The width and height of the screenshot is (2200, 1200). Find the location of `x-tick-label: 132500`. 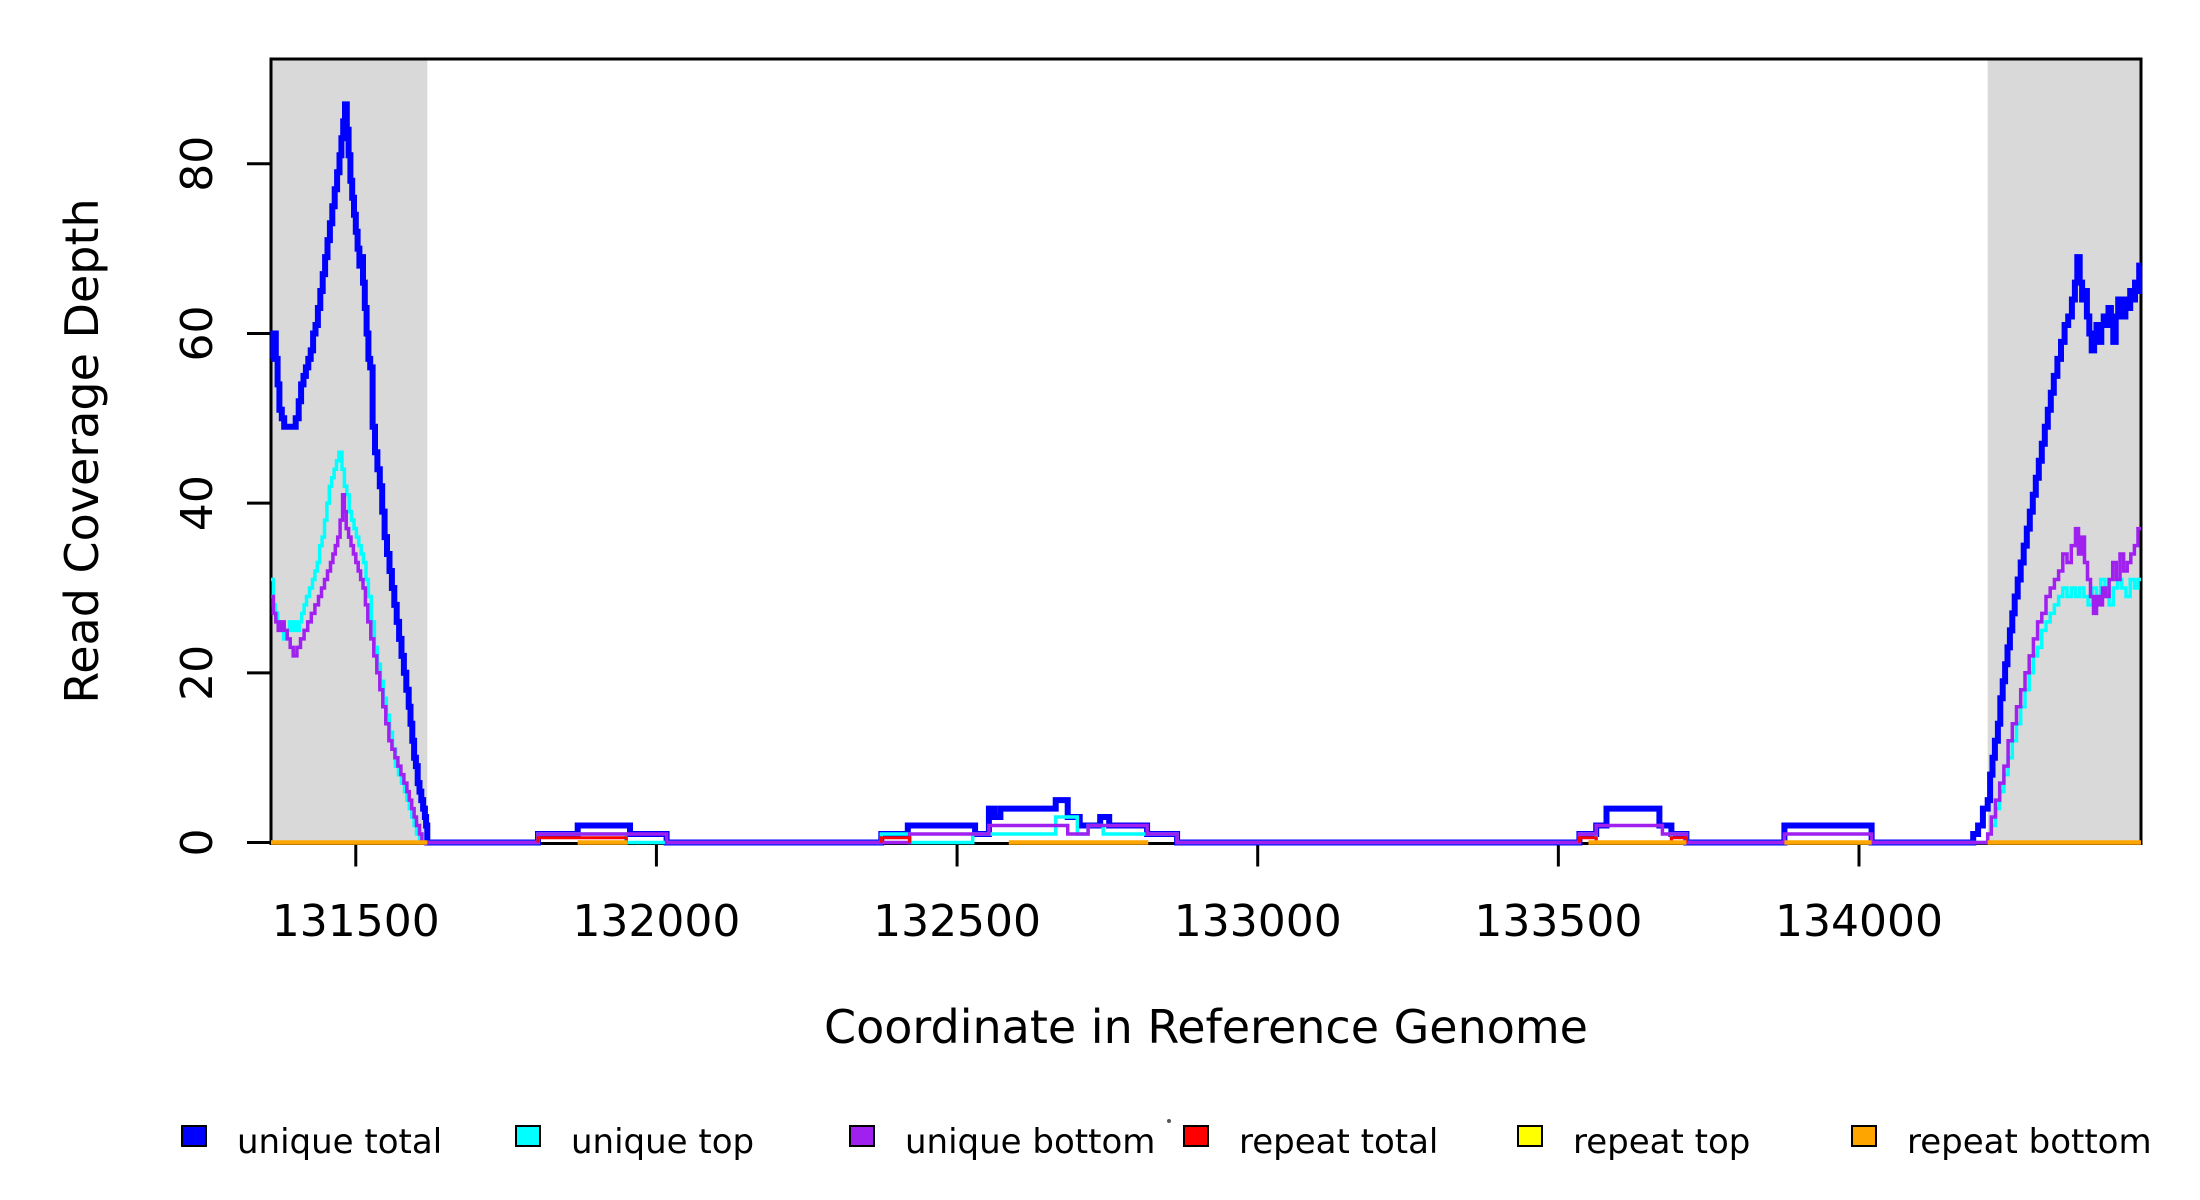

x-tick-label: 132500 is located at coordinates (957, 921).